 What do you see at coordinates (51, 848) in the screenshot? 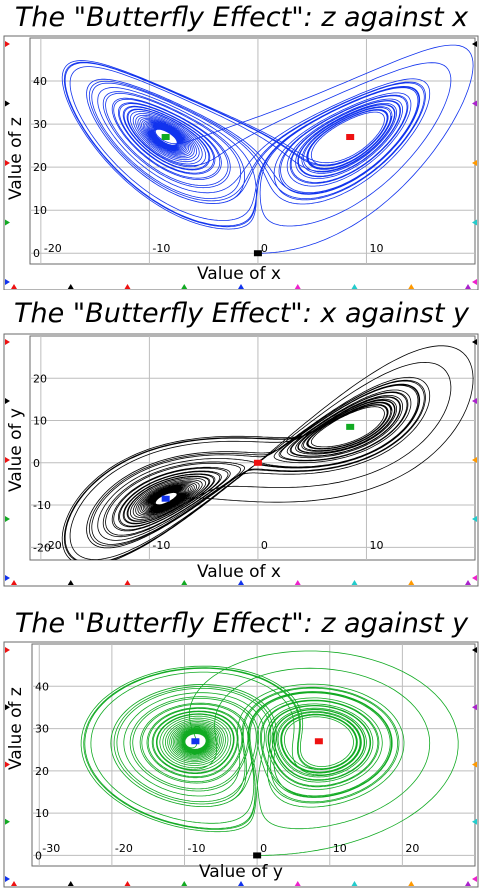
I see `x-tick-label: -30` at bounding box center [51, 848].